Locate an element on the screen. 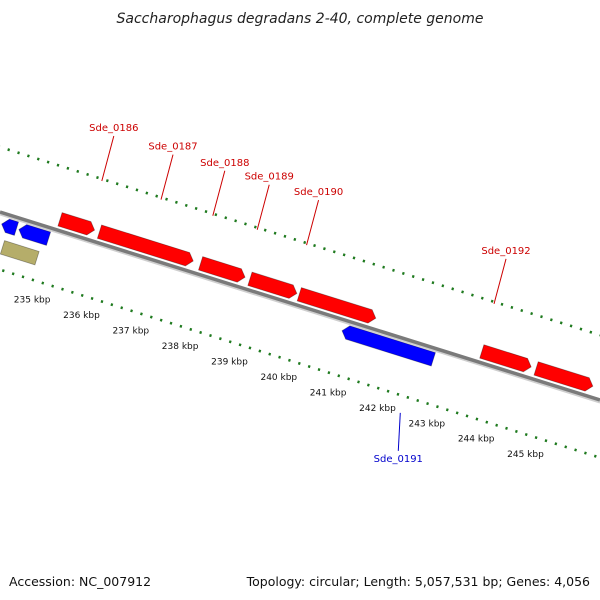 The image size is (600, 600). tick-label-242: 242 kbp is located at coordinates (377, 409).